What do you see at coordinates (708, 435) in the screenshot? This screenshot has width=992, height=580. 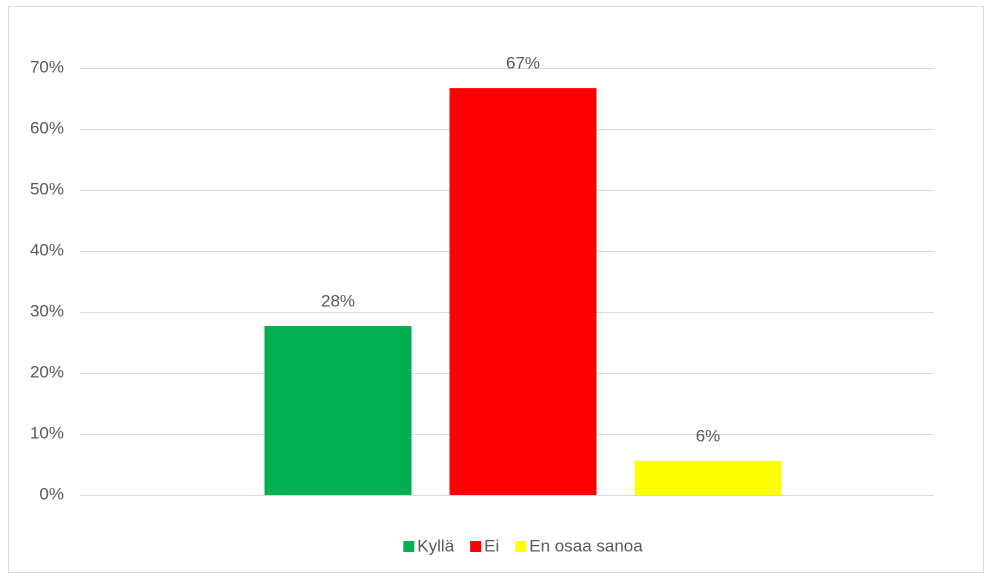 I see `data-label: 6%` at bounding box center [708, 435].